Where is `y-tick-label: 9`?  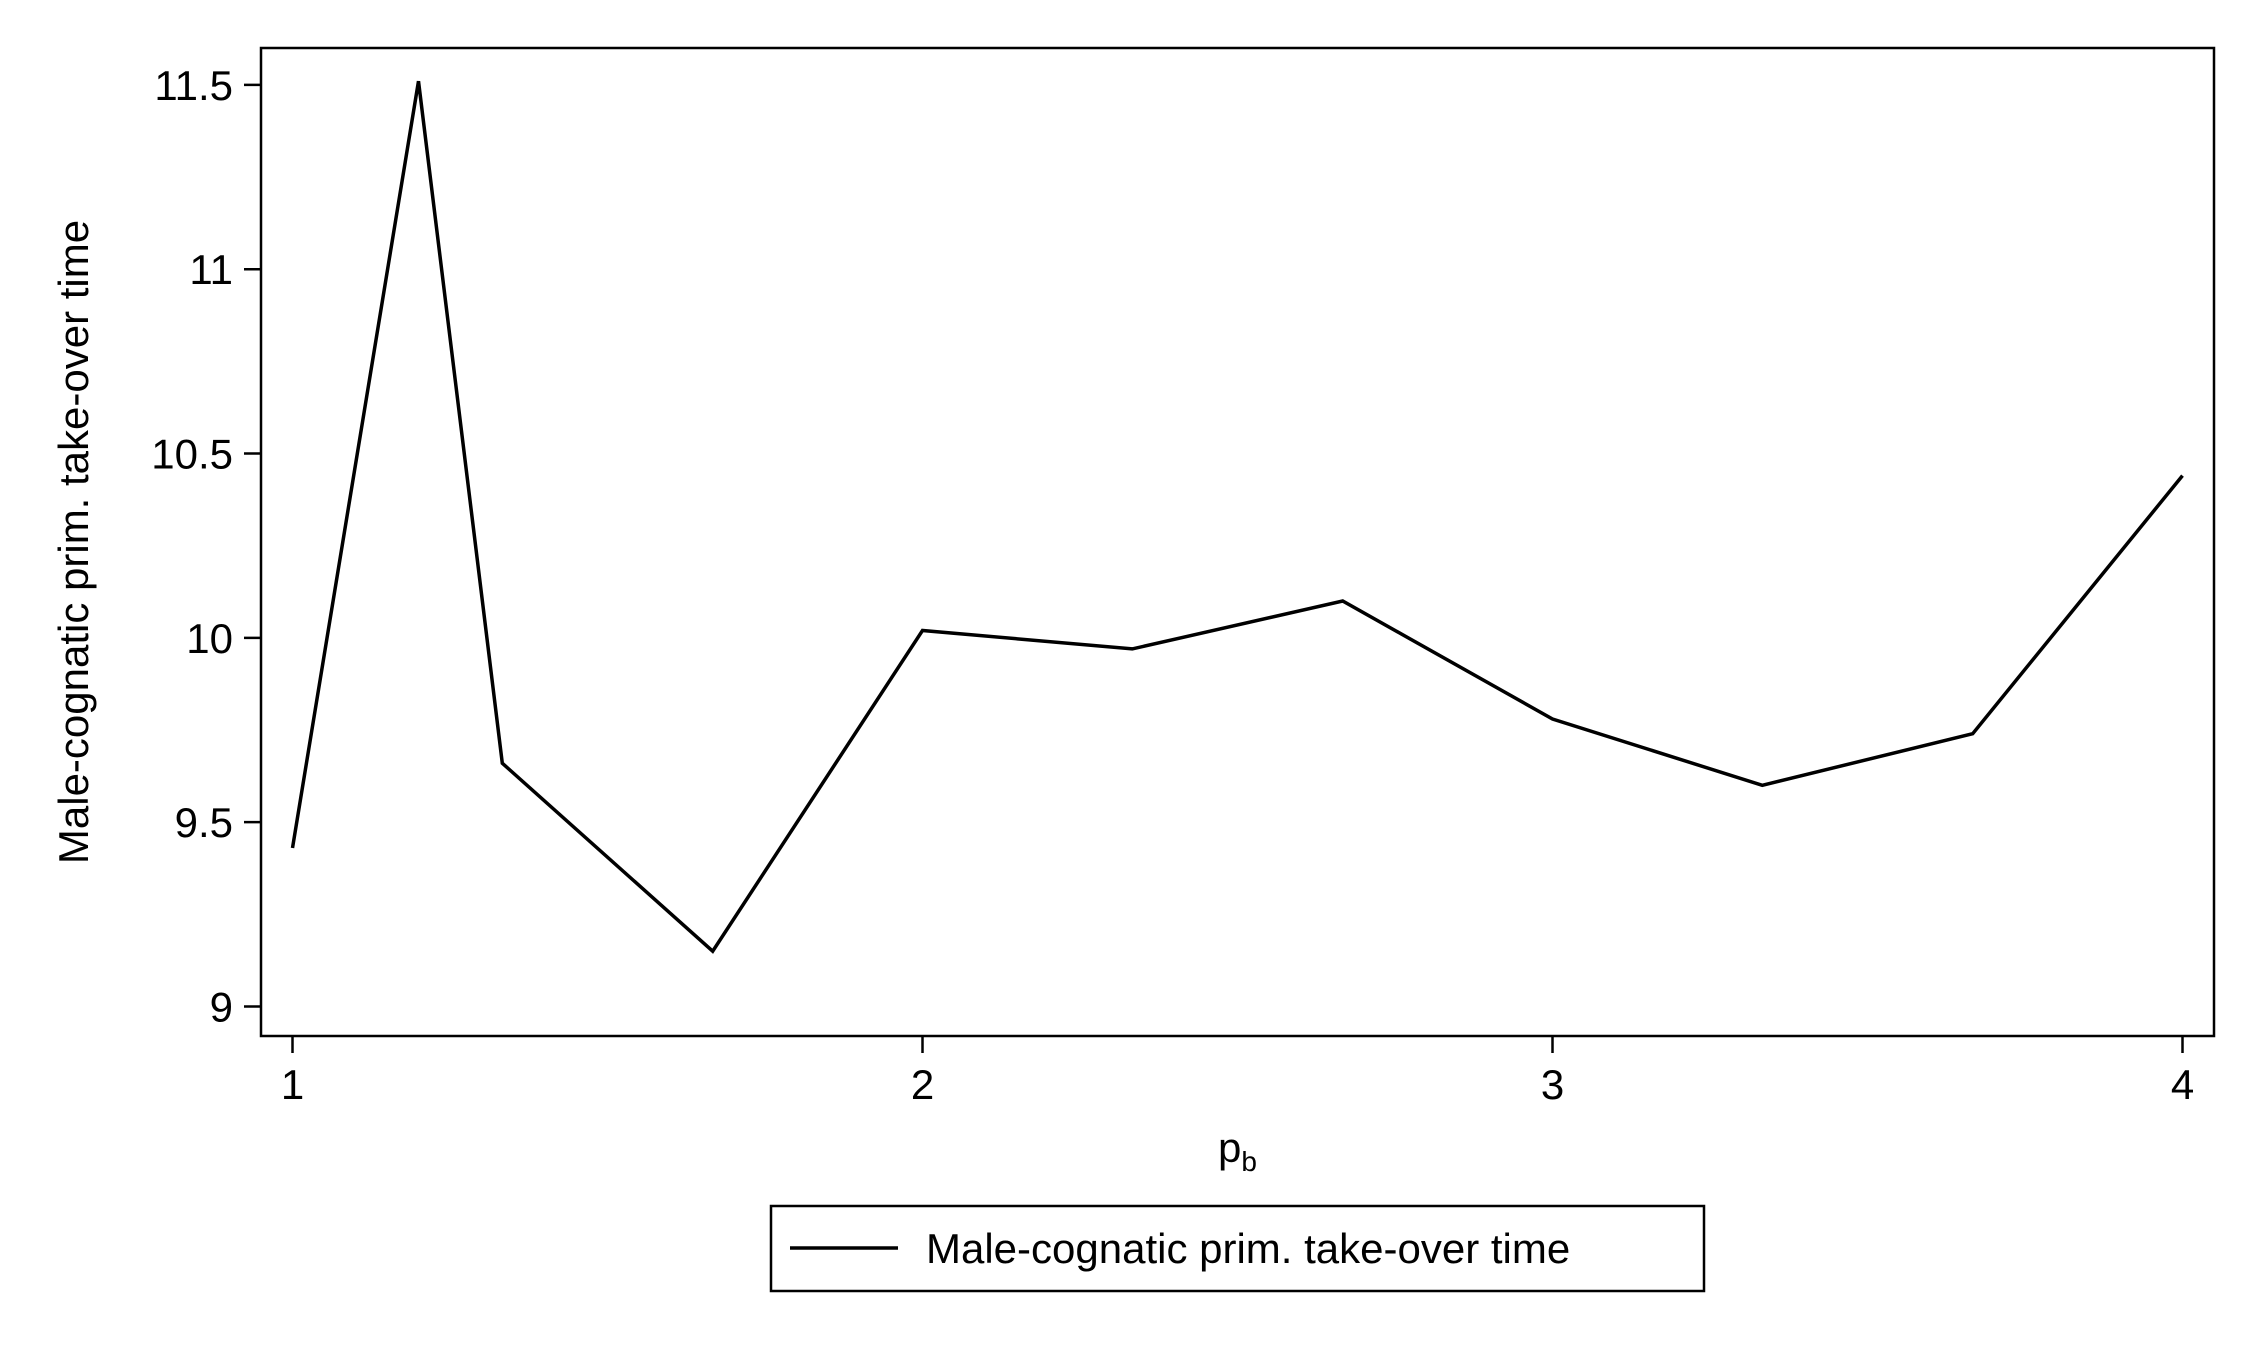 y-tick-label: 9 is located at coordinates (221, 1007).